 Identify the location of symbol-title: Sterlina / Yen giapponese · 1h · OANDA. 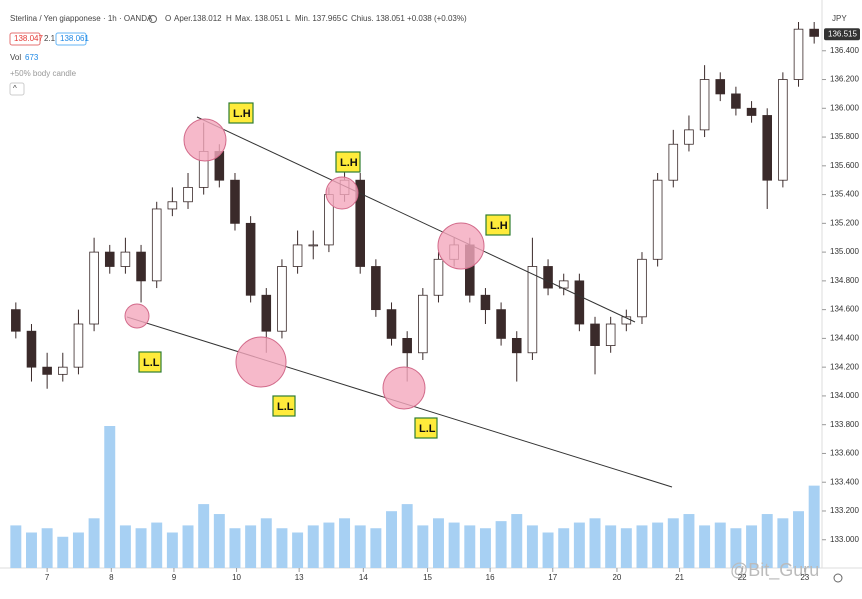
(81, 18).